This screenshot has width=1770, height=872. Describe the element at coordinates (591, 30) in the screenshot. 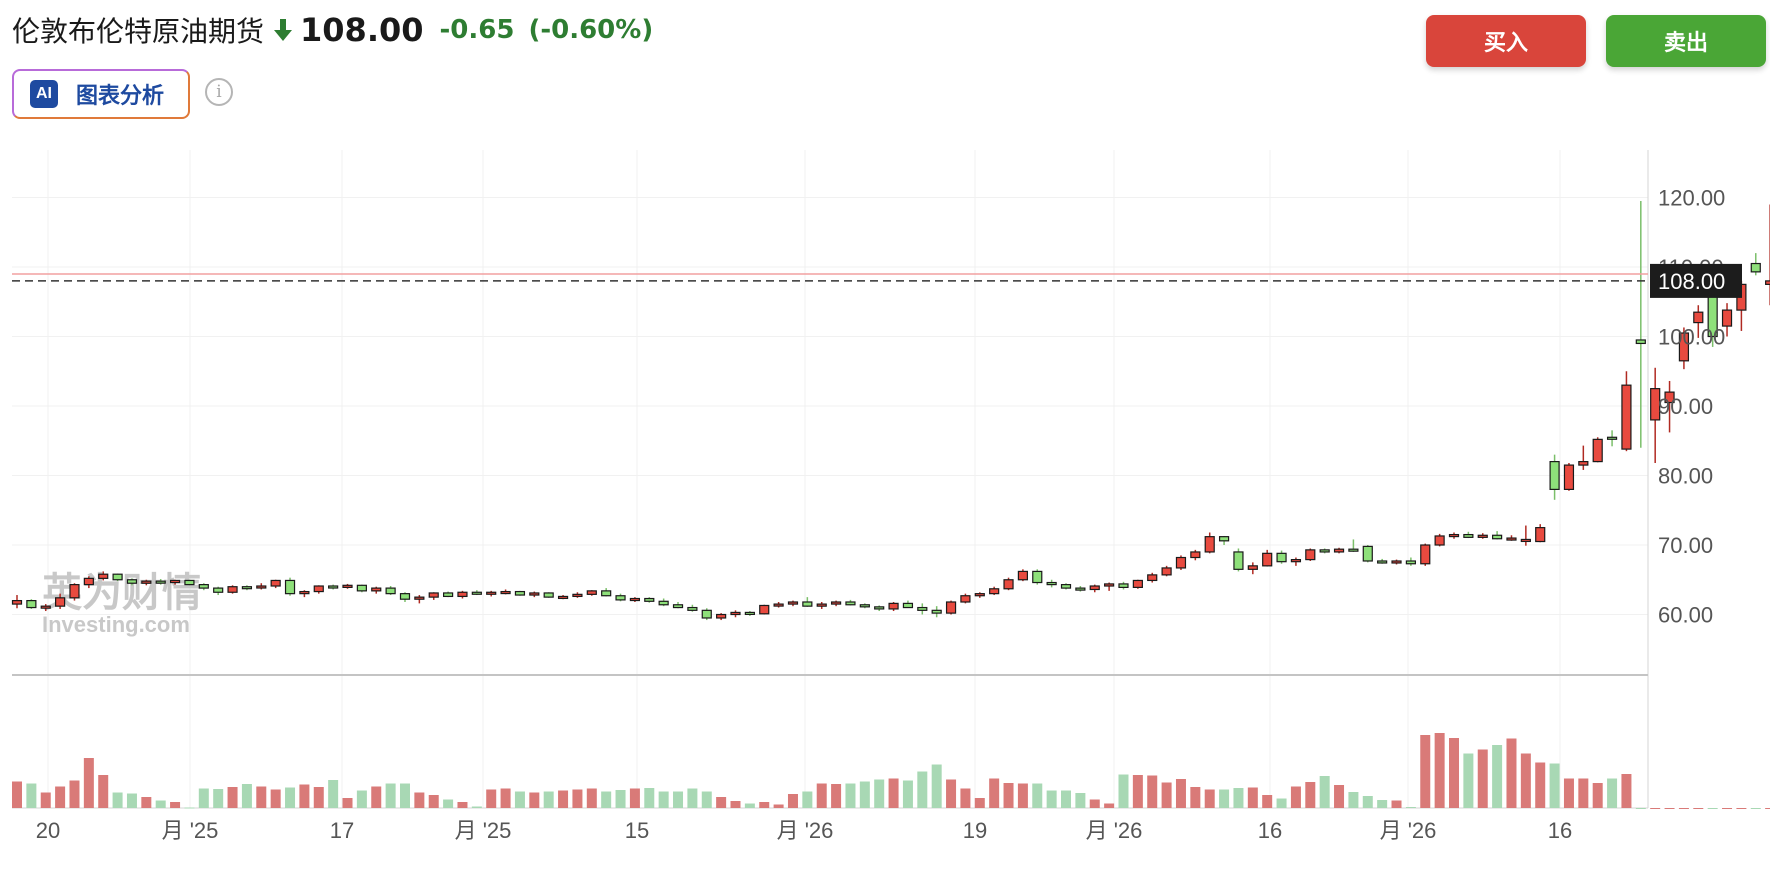

I see `price-change-percent: (-0.60%)` at that location.